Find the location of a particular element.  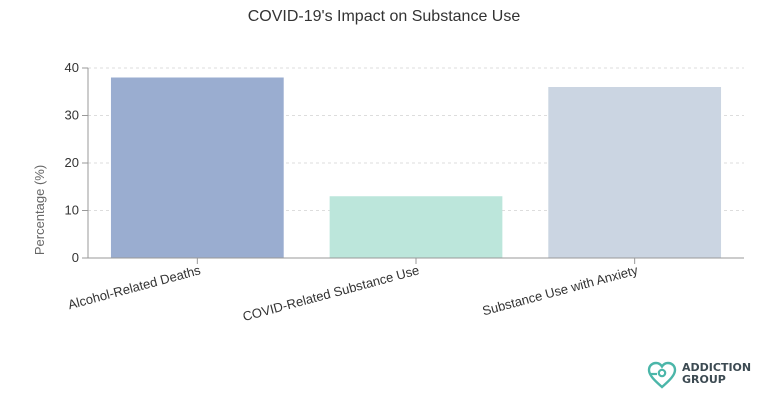

y-axis-ticks: 0 10 20 30 40 is located at coordinates (76, 162).